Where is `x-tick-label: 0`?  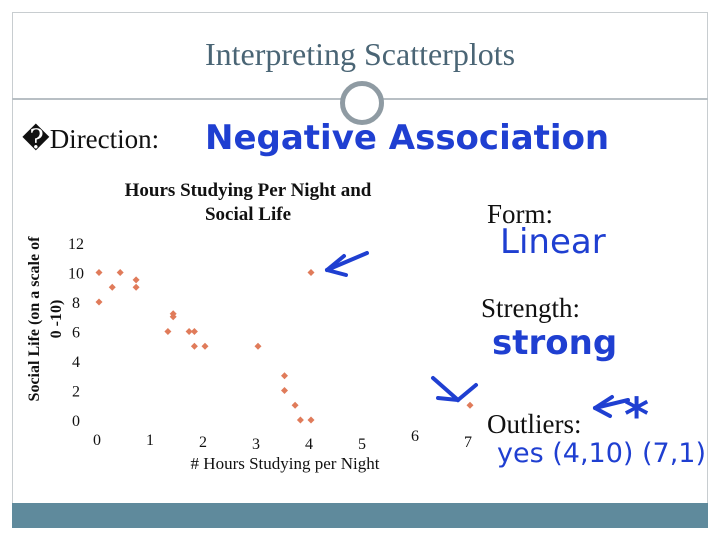 x-tick-label: 0 is located at coordinates (97, 440).